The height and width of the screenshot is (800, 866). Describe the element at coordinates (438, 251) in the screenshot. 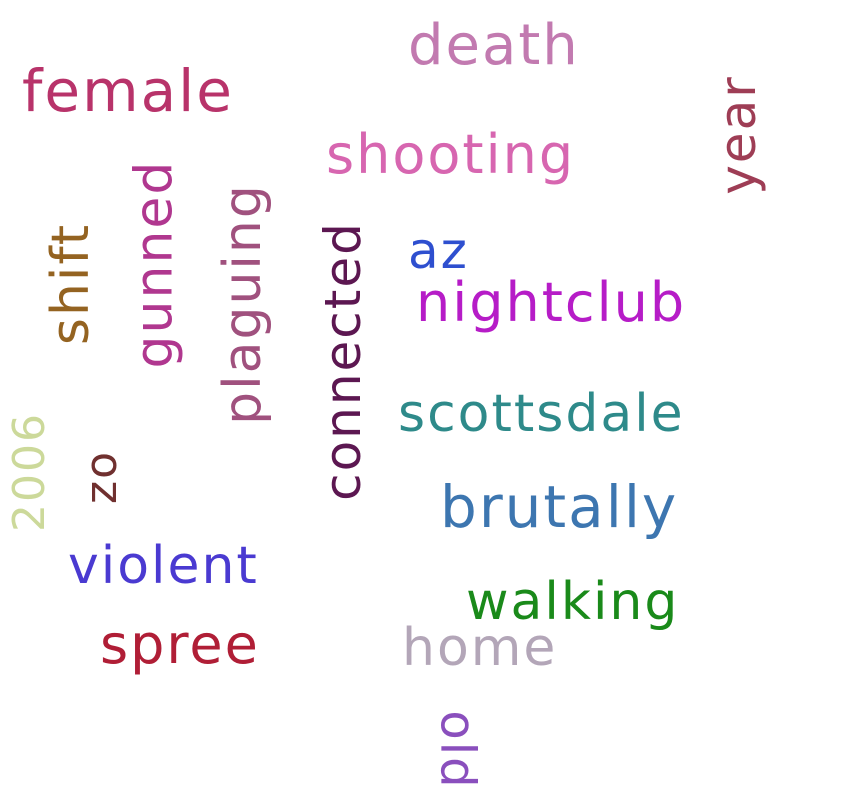

I see `word-az: az` at that location.